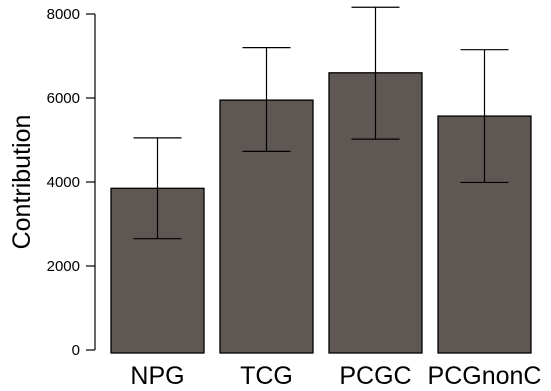 This screenshot has width=551, height=391. I want to click on error-bar-pcgc, so click(375, 73).